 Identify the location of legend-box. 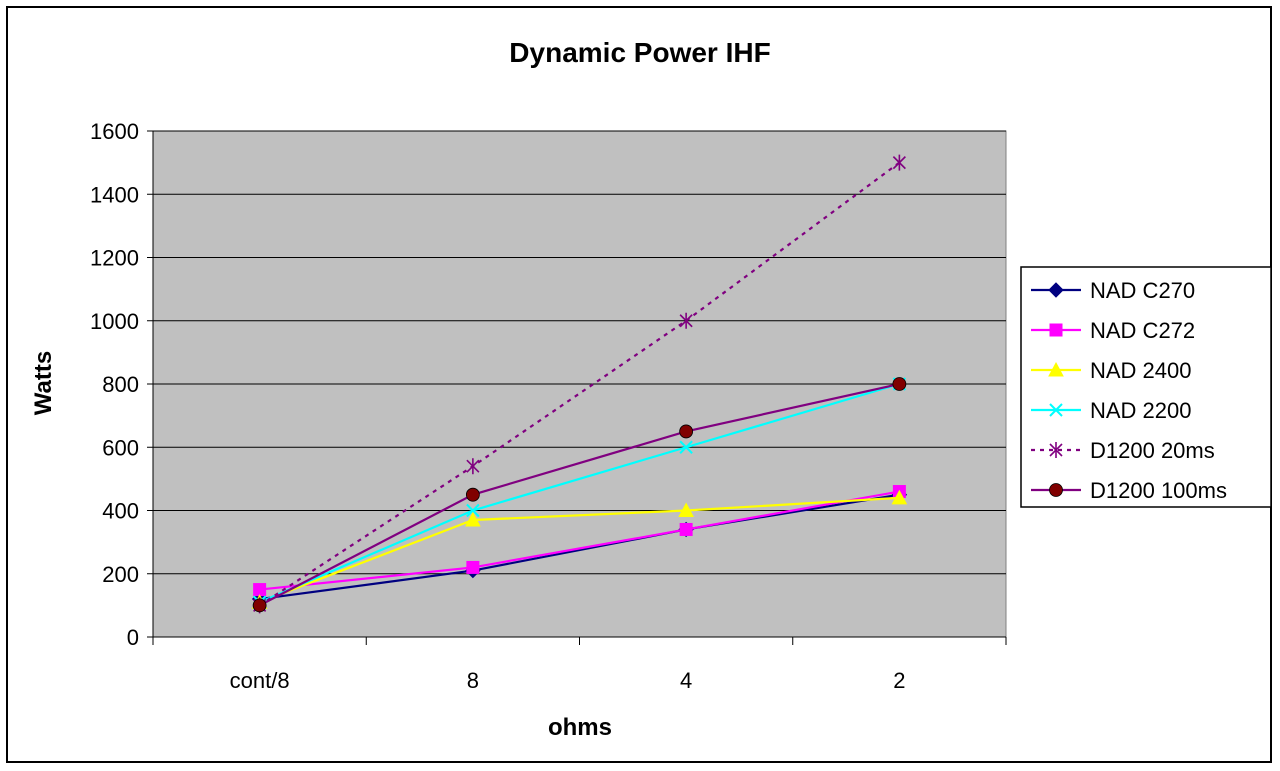
(1146, 387).